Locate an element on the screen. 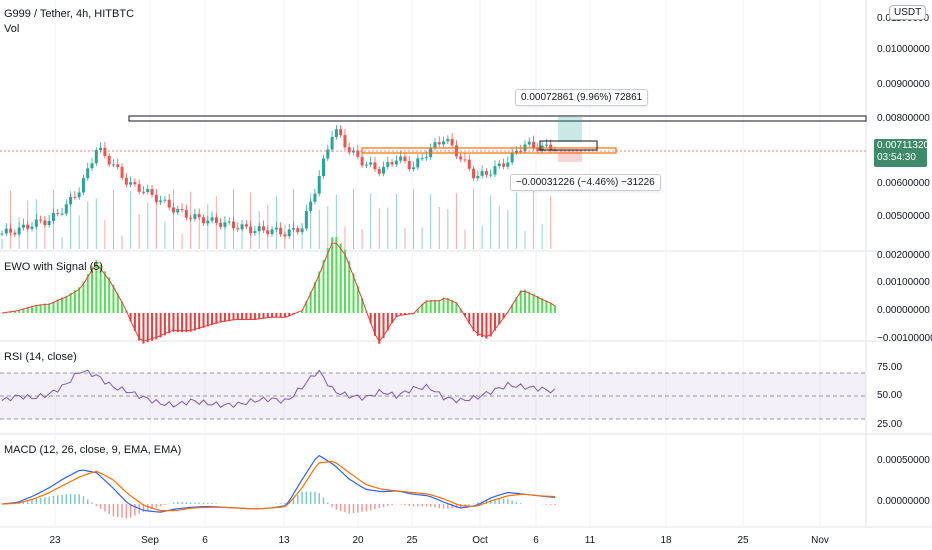 Image resolution: width=932 pixels, height=550 pixels. support-zone is located at coordinates (489, 150).